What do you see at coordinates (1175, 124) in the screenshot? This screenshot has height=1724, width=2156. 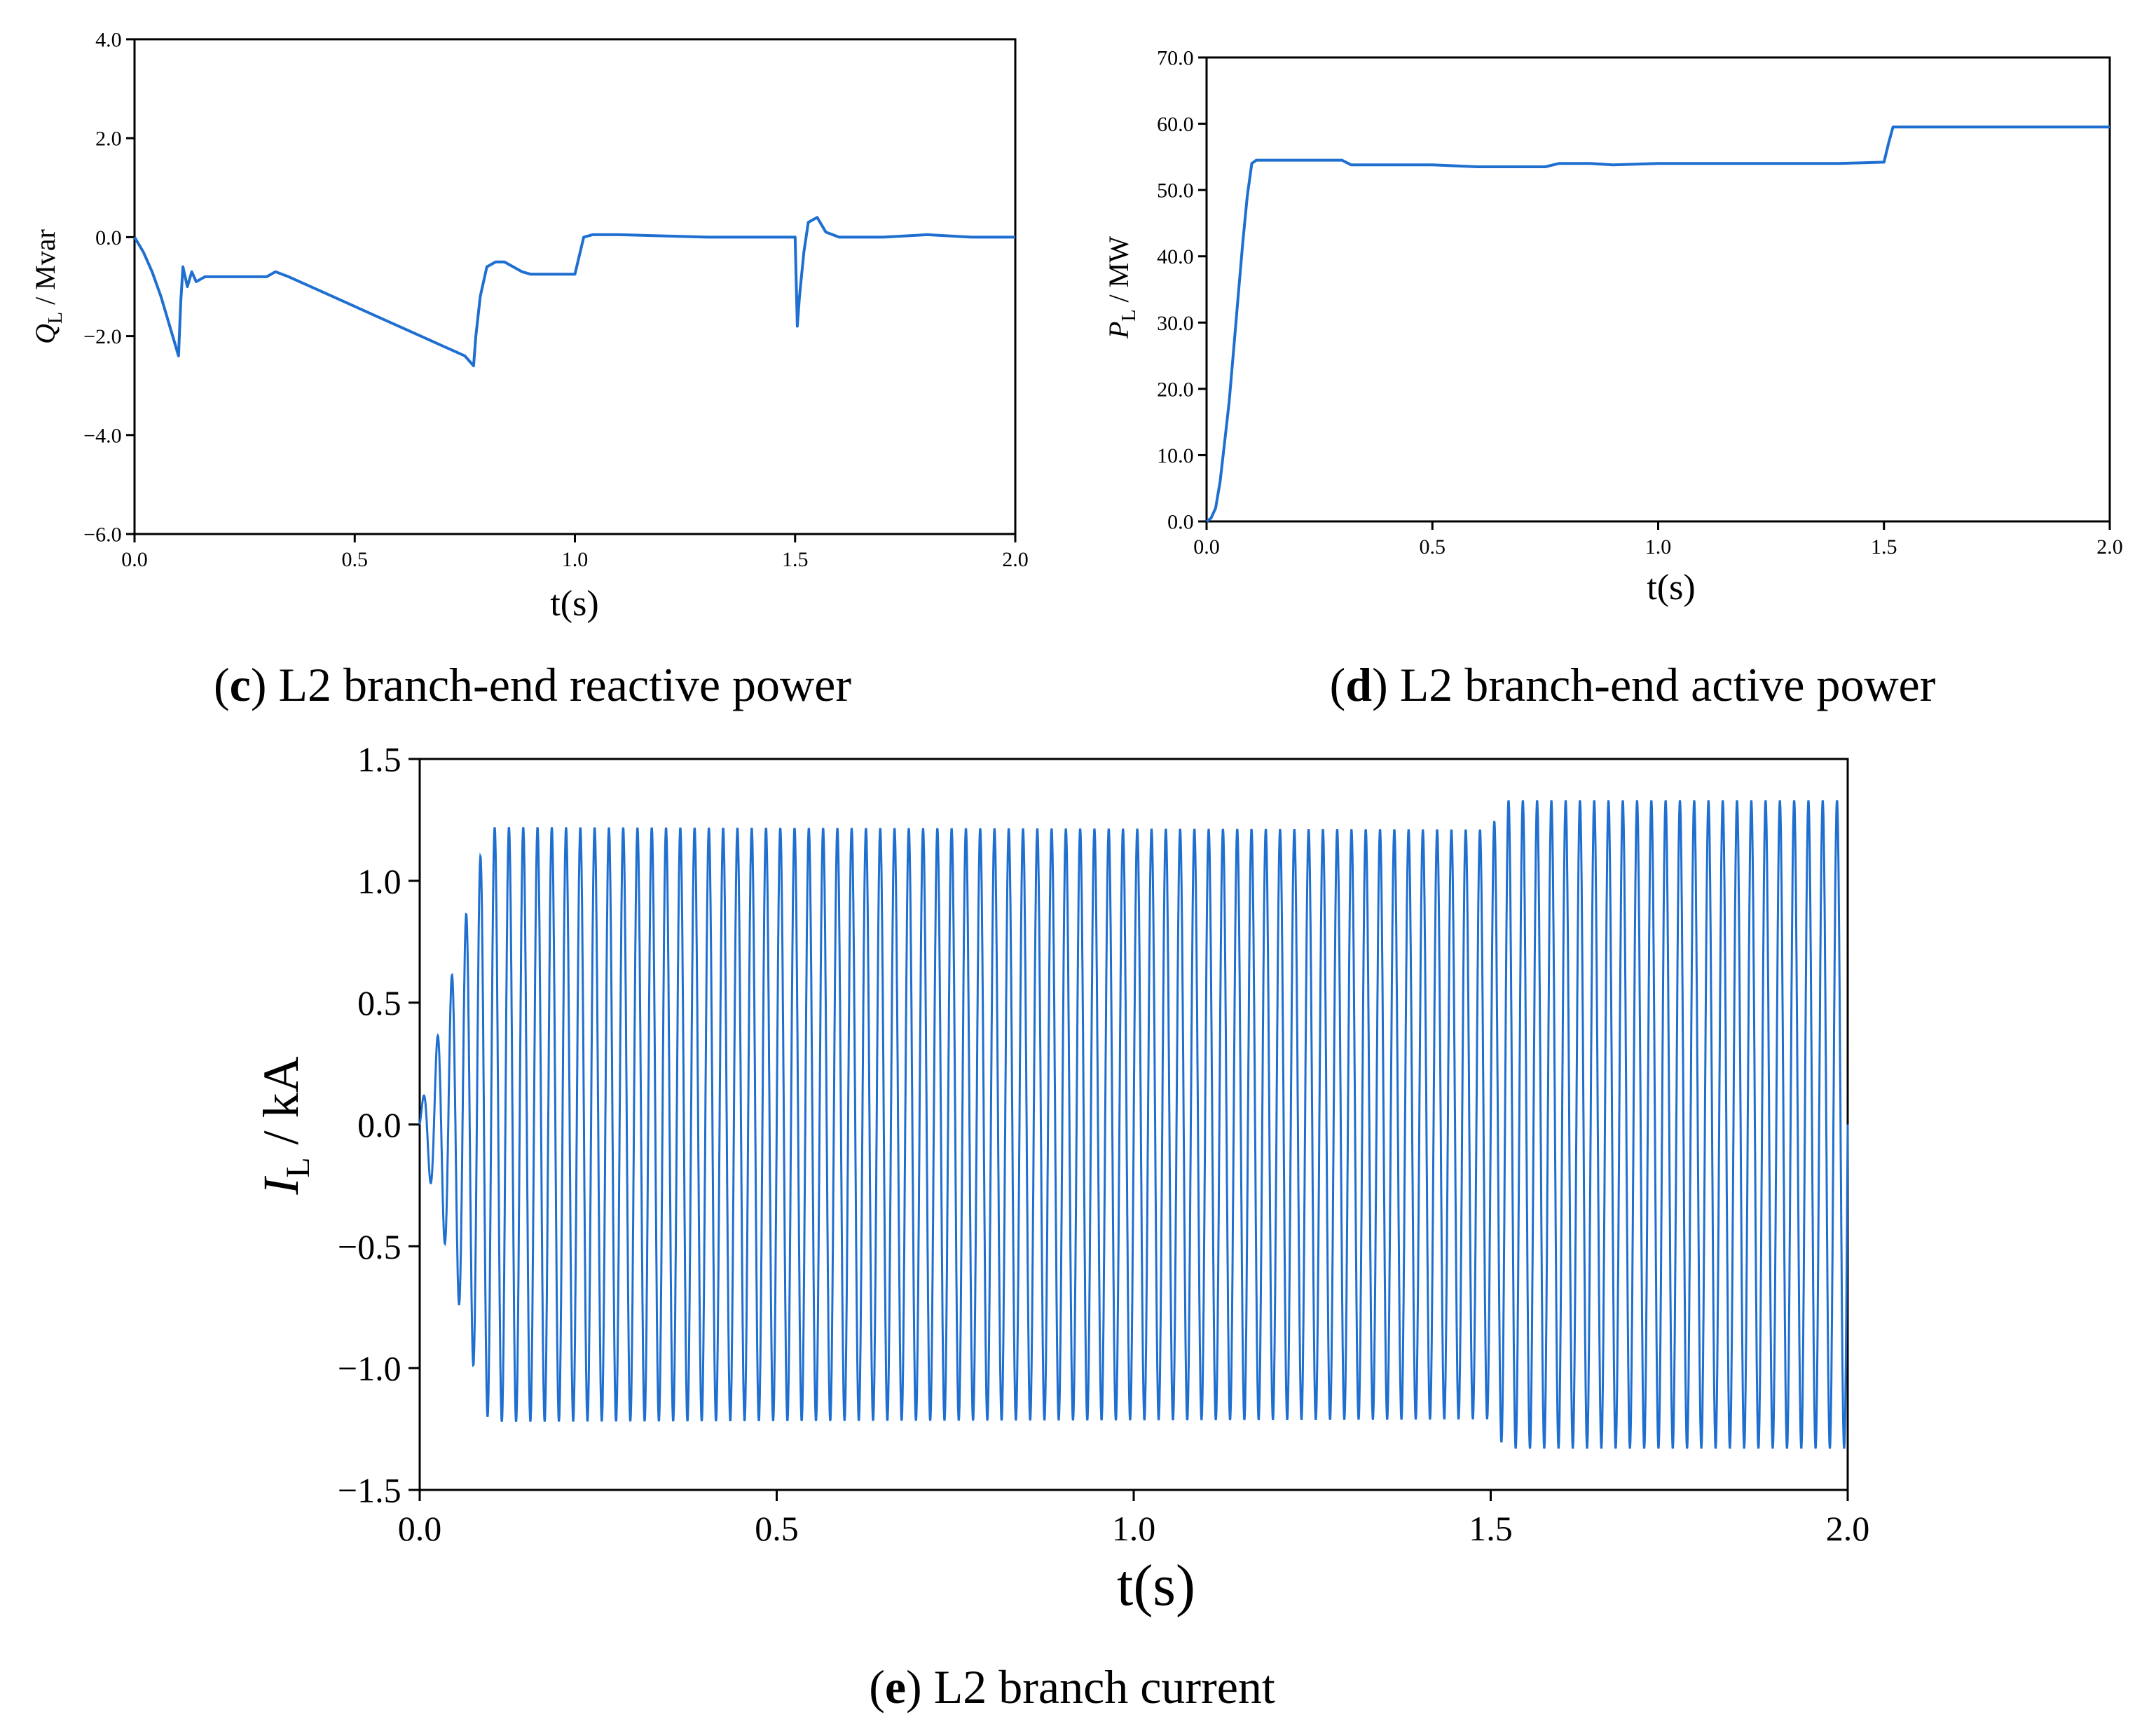 I see `chart-d-y-tick-label: 60.0` at bounding box center [1175, 124].